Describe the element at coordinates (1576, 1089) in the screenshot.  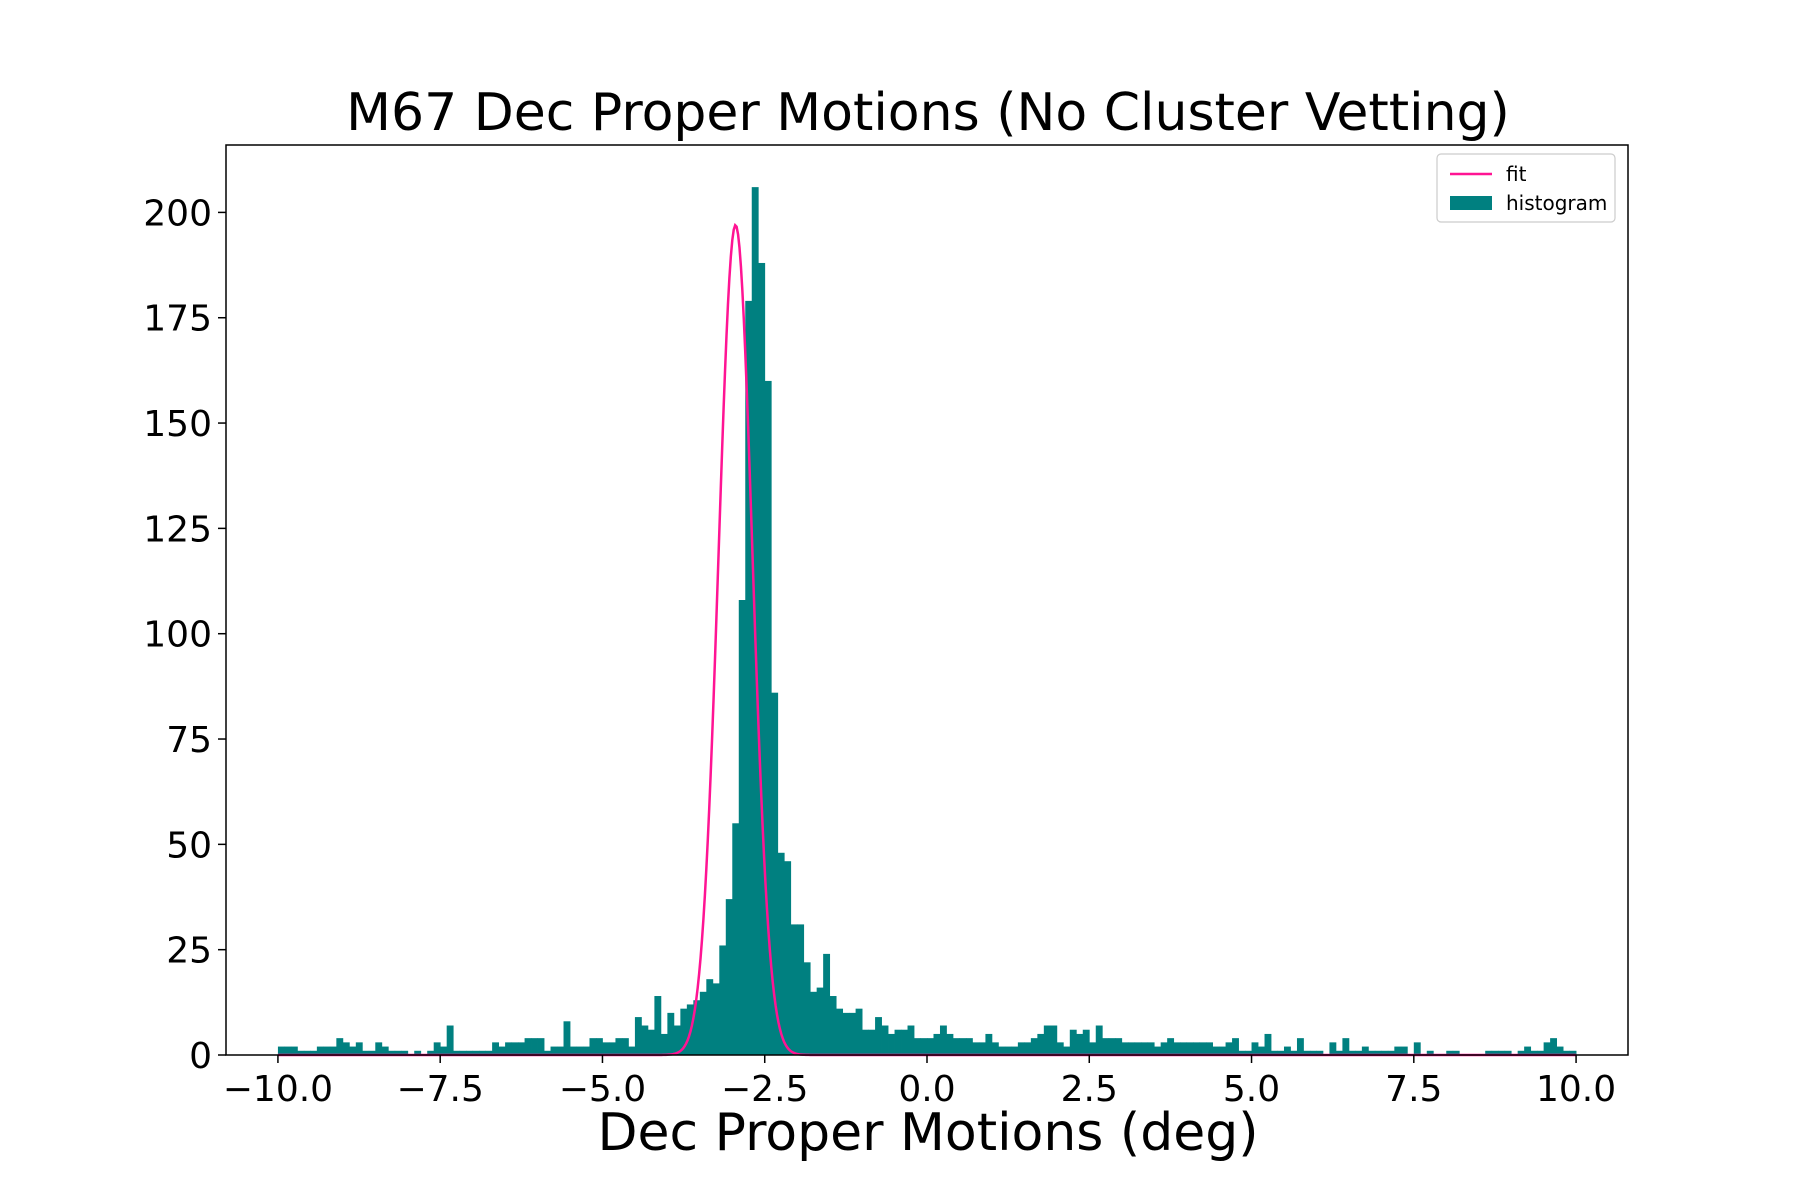
I see `x-tick-label: 10.0` at that location.